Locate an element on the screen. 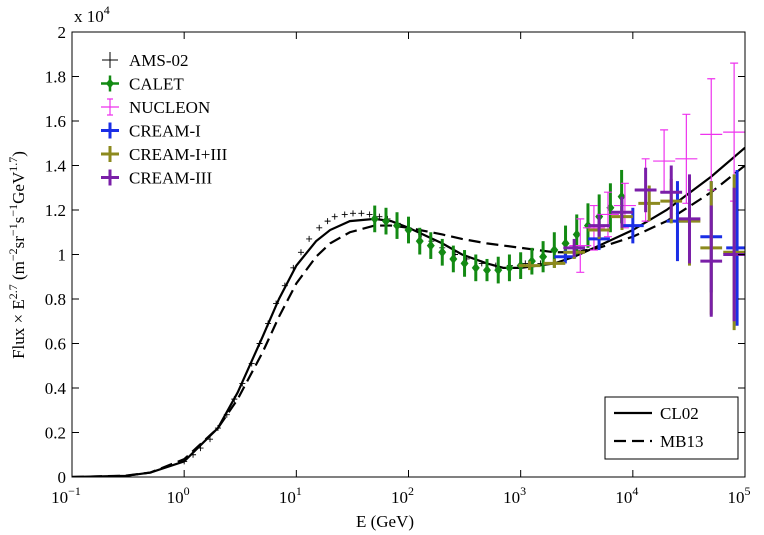 Image resolution: width=764 pixels, height=535 pixels. legend-label: AMS-02 is located at coordinates (159, 60).